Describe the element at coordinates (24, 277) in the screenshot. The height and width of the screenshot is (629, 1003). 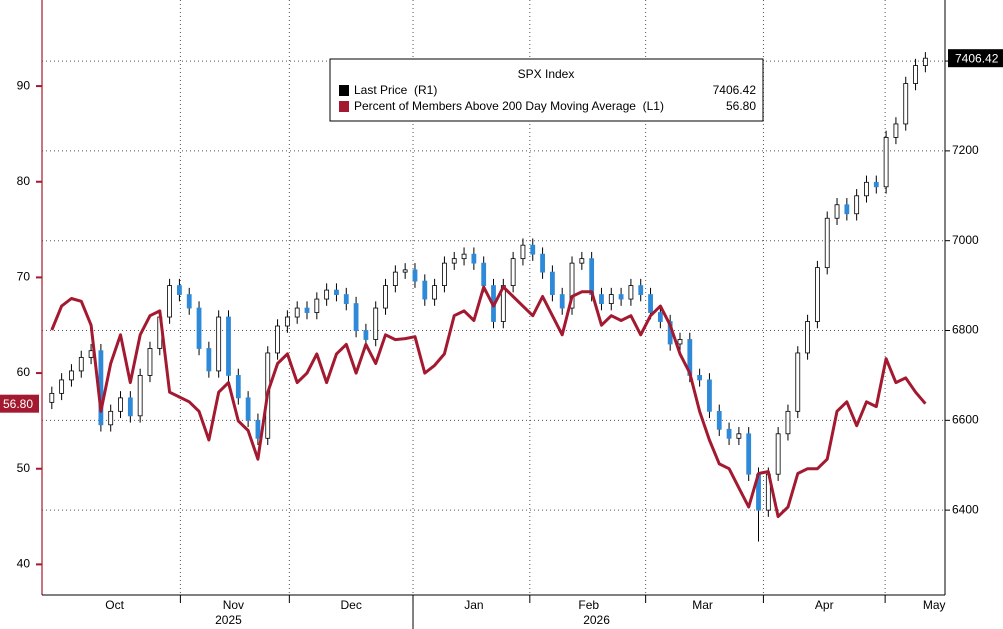
I see `y-tick-label: 70` at that location.